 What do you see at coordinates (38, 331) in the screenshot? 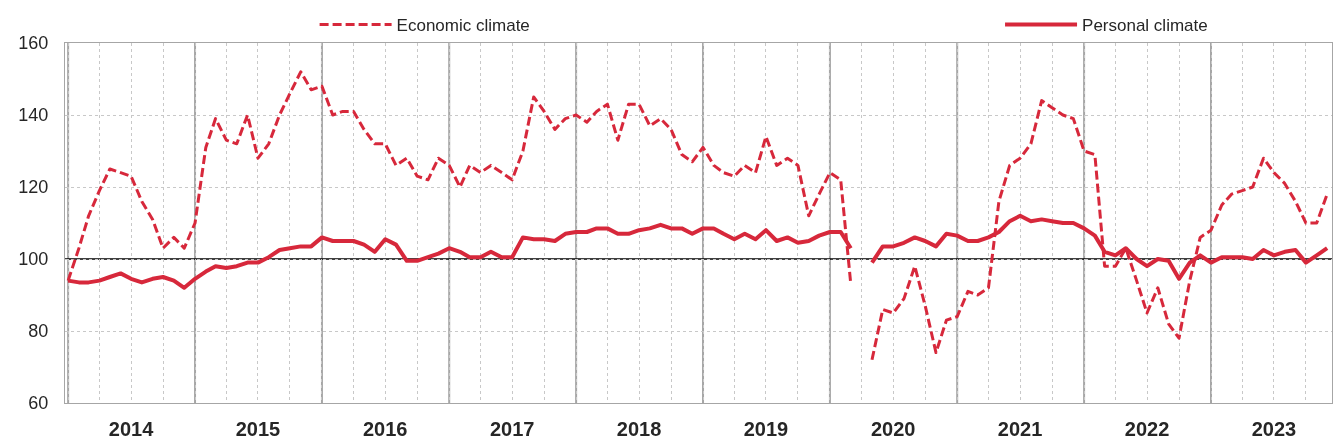
I see `y-tick-label: 80` at bounding box center [38, 331].